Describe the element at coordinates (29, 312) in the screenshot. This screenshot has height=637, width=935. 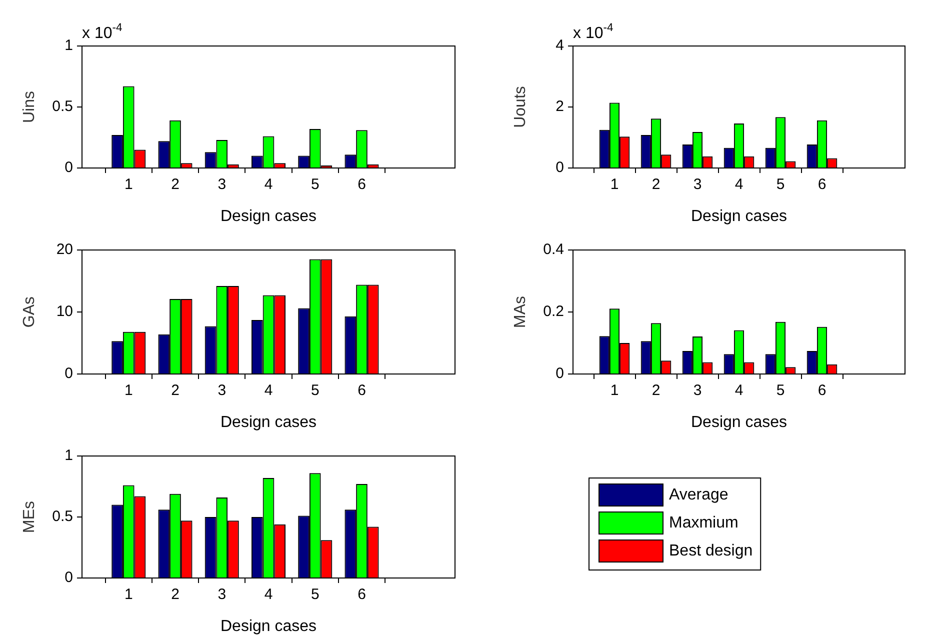
I see `y-axis-title: GAs` at that location.